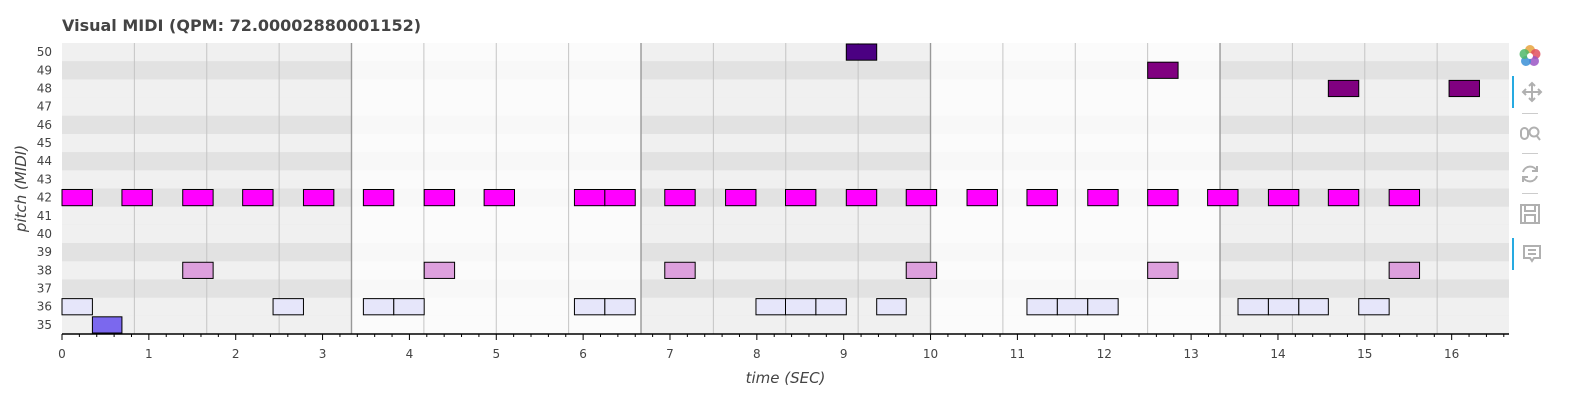 This screenshot has height=409, width=1591. I want to click on x-tick-label: 15, so click(1364, 354).